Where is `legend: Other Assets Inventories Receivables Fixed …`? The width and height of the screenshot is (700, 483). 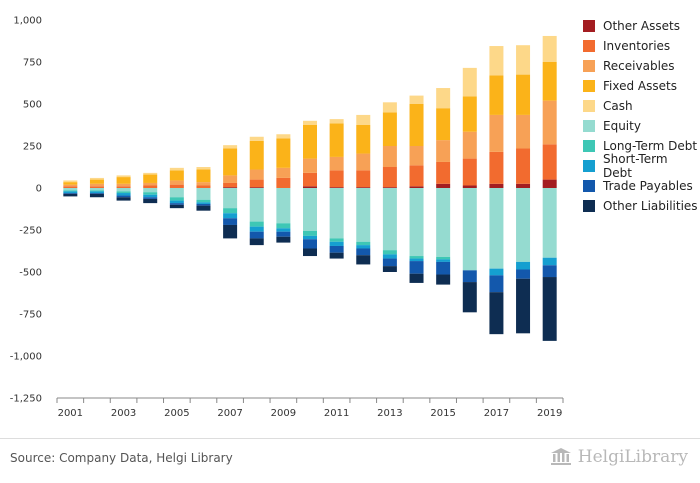
legend: Other Assets Inventories Receivables Fixed … is located at coordinates (641, 116).